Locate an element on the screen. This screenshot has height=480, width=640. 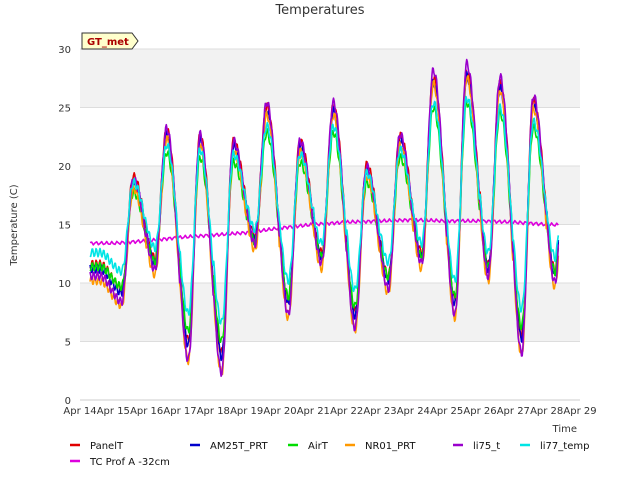
x-tick-label: Apr 19 is located at coordinates (246, 411).